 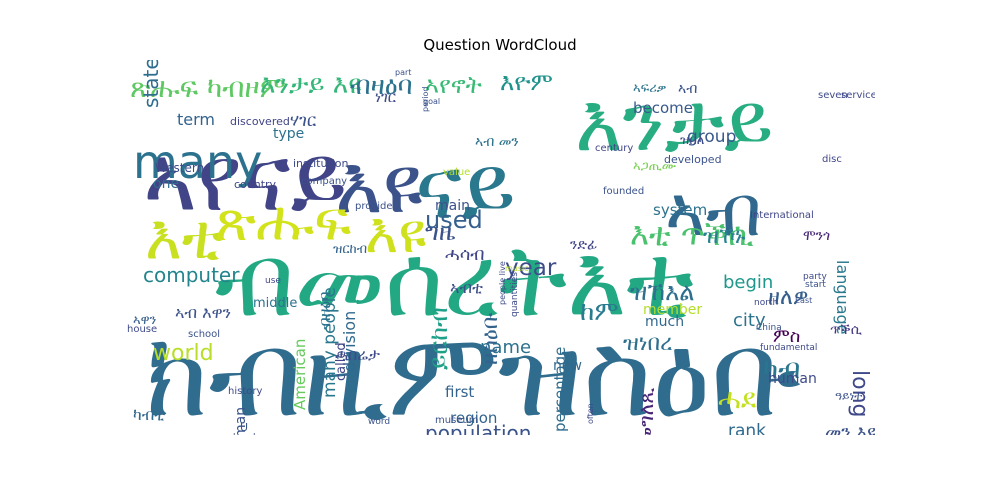 I want to click on cloud-word: city, so click(x=749, y=320).